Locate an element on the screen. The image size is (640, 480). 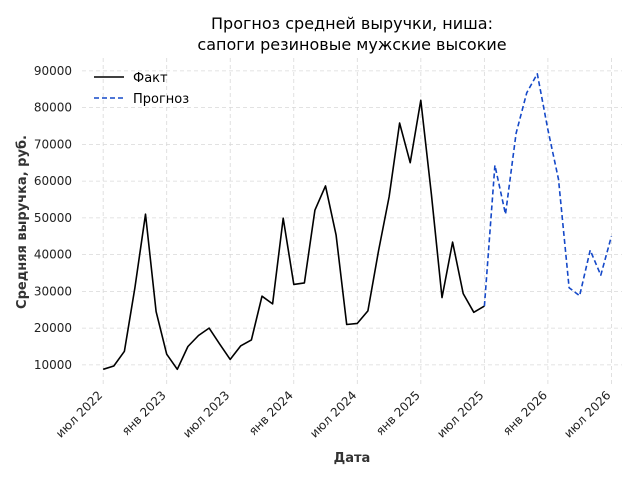
x-tick-label: янв 2023 is located at coordinates (144, 413).